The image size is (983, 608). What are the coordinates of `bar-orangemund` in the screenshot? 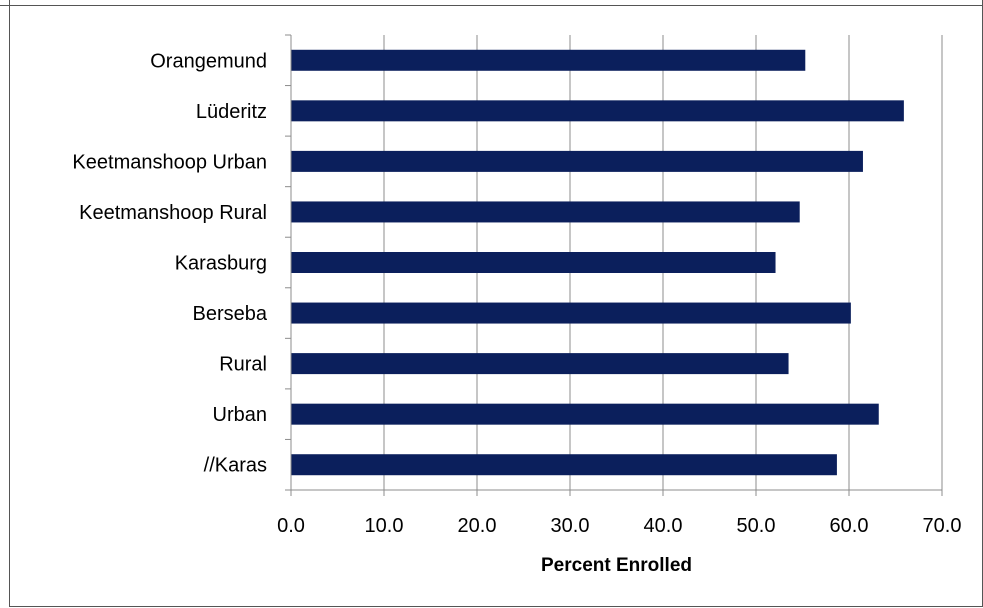 It's located at (548, 60).